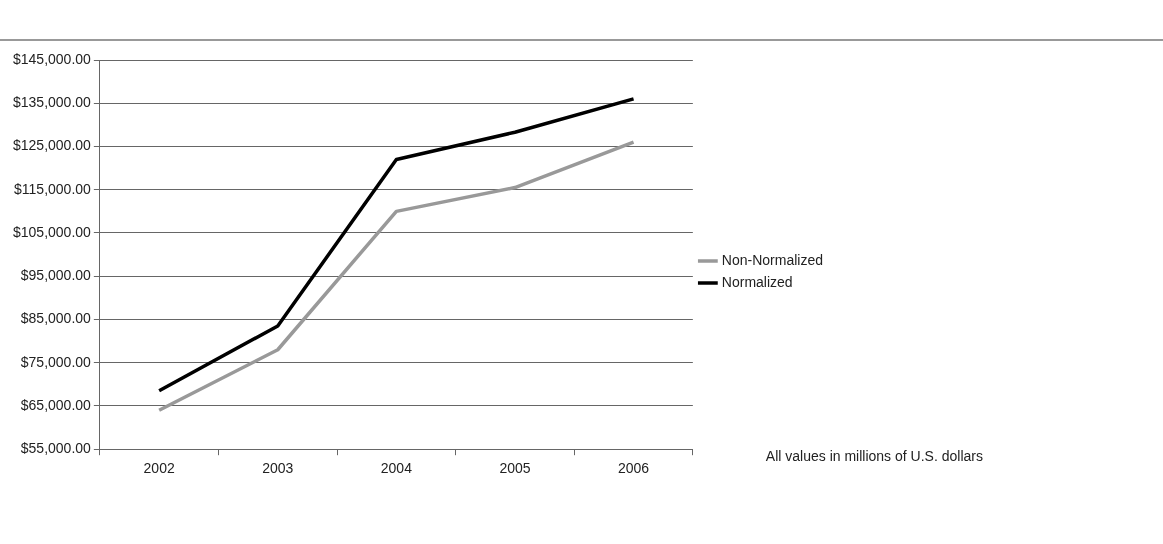 The image size is (1163, 544). I want to click on y-tick-label: $125,000.00, so click(52, 145).